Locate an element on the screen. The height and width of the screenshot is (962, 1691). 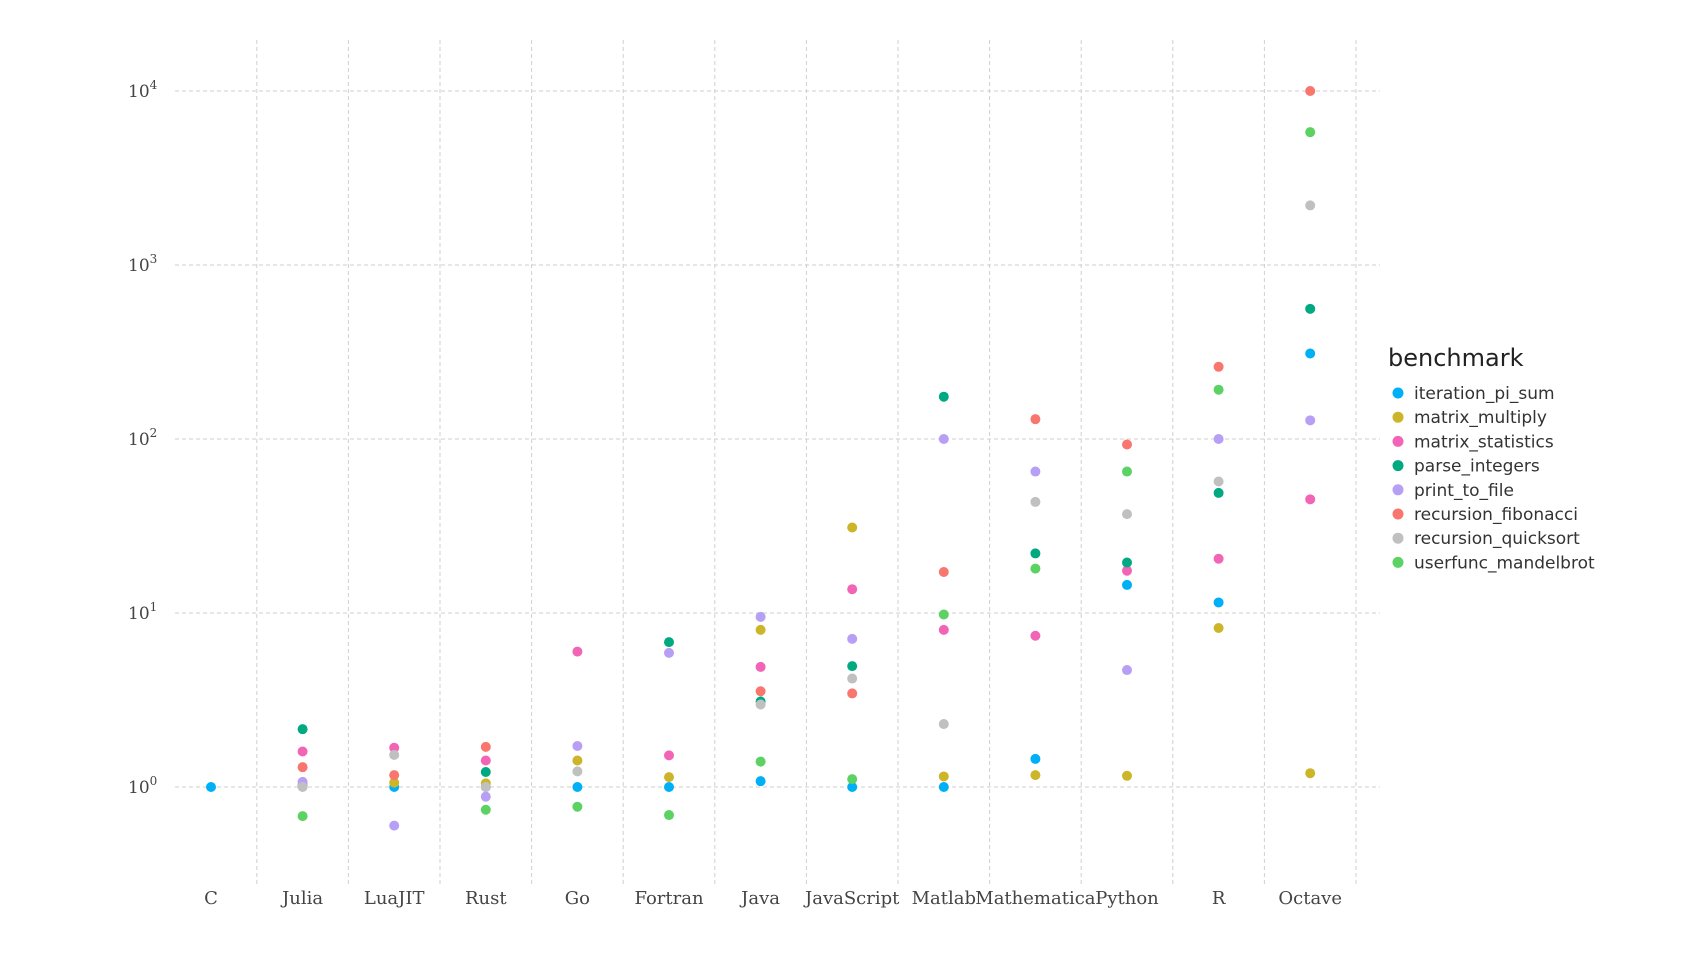
legend-label: print_to_file is located at coordinates (1464, 491).